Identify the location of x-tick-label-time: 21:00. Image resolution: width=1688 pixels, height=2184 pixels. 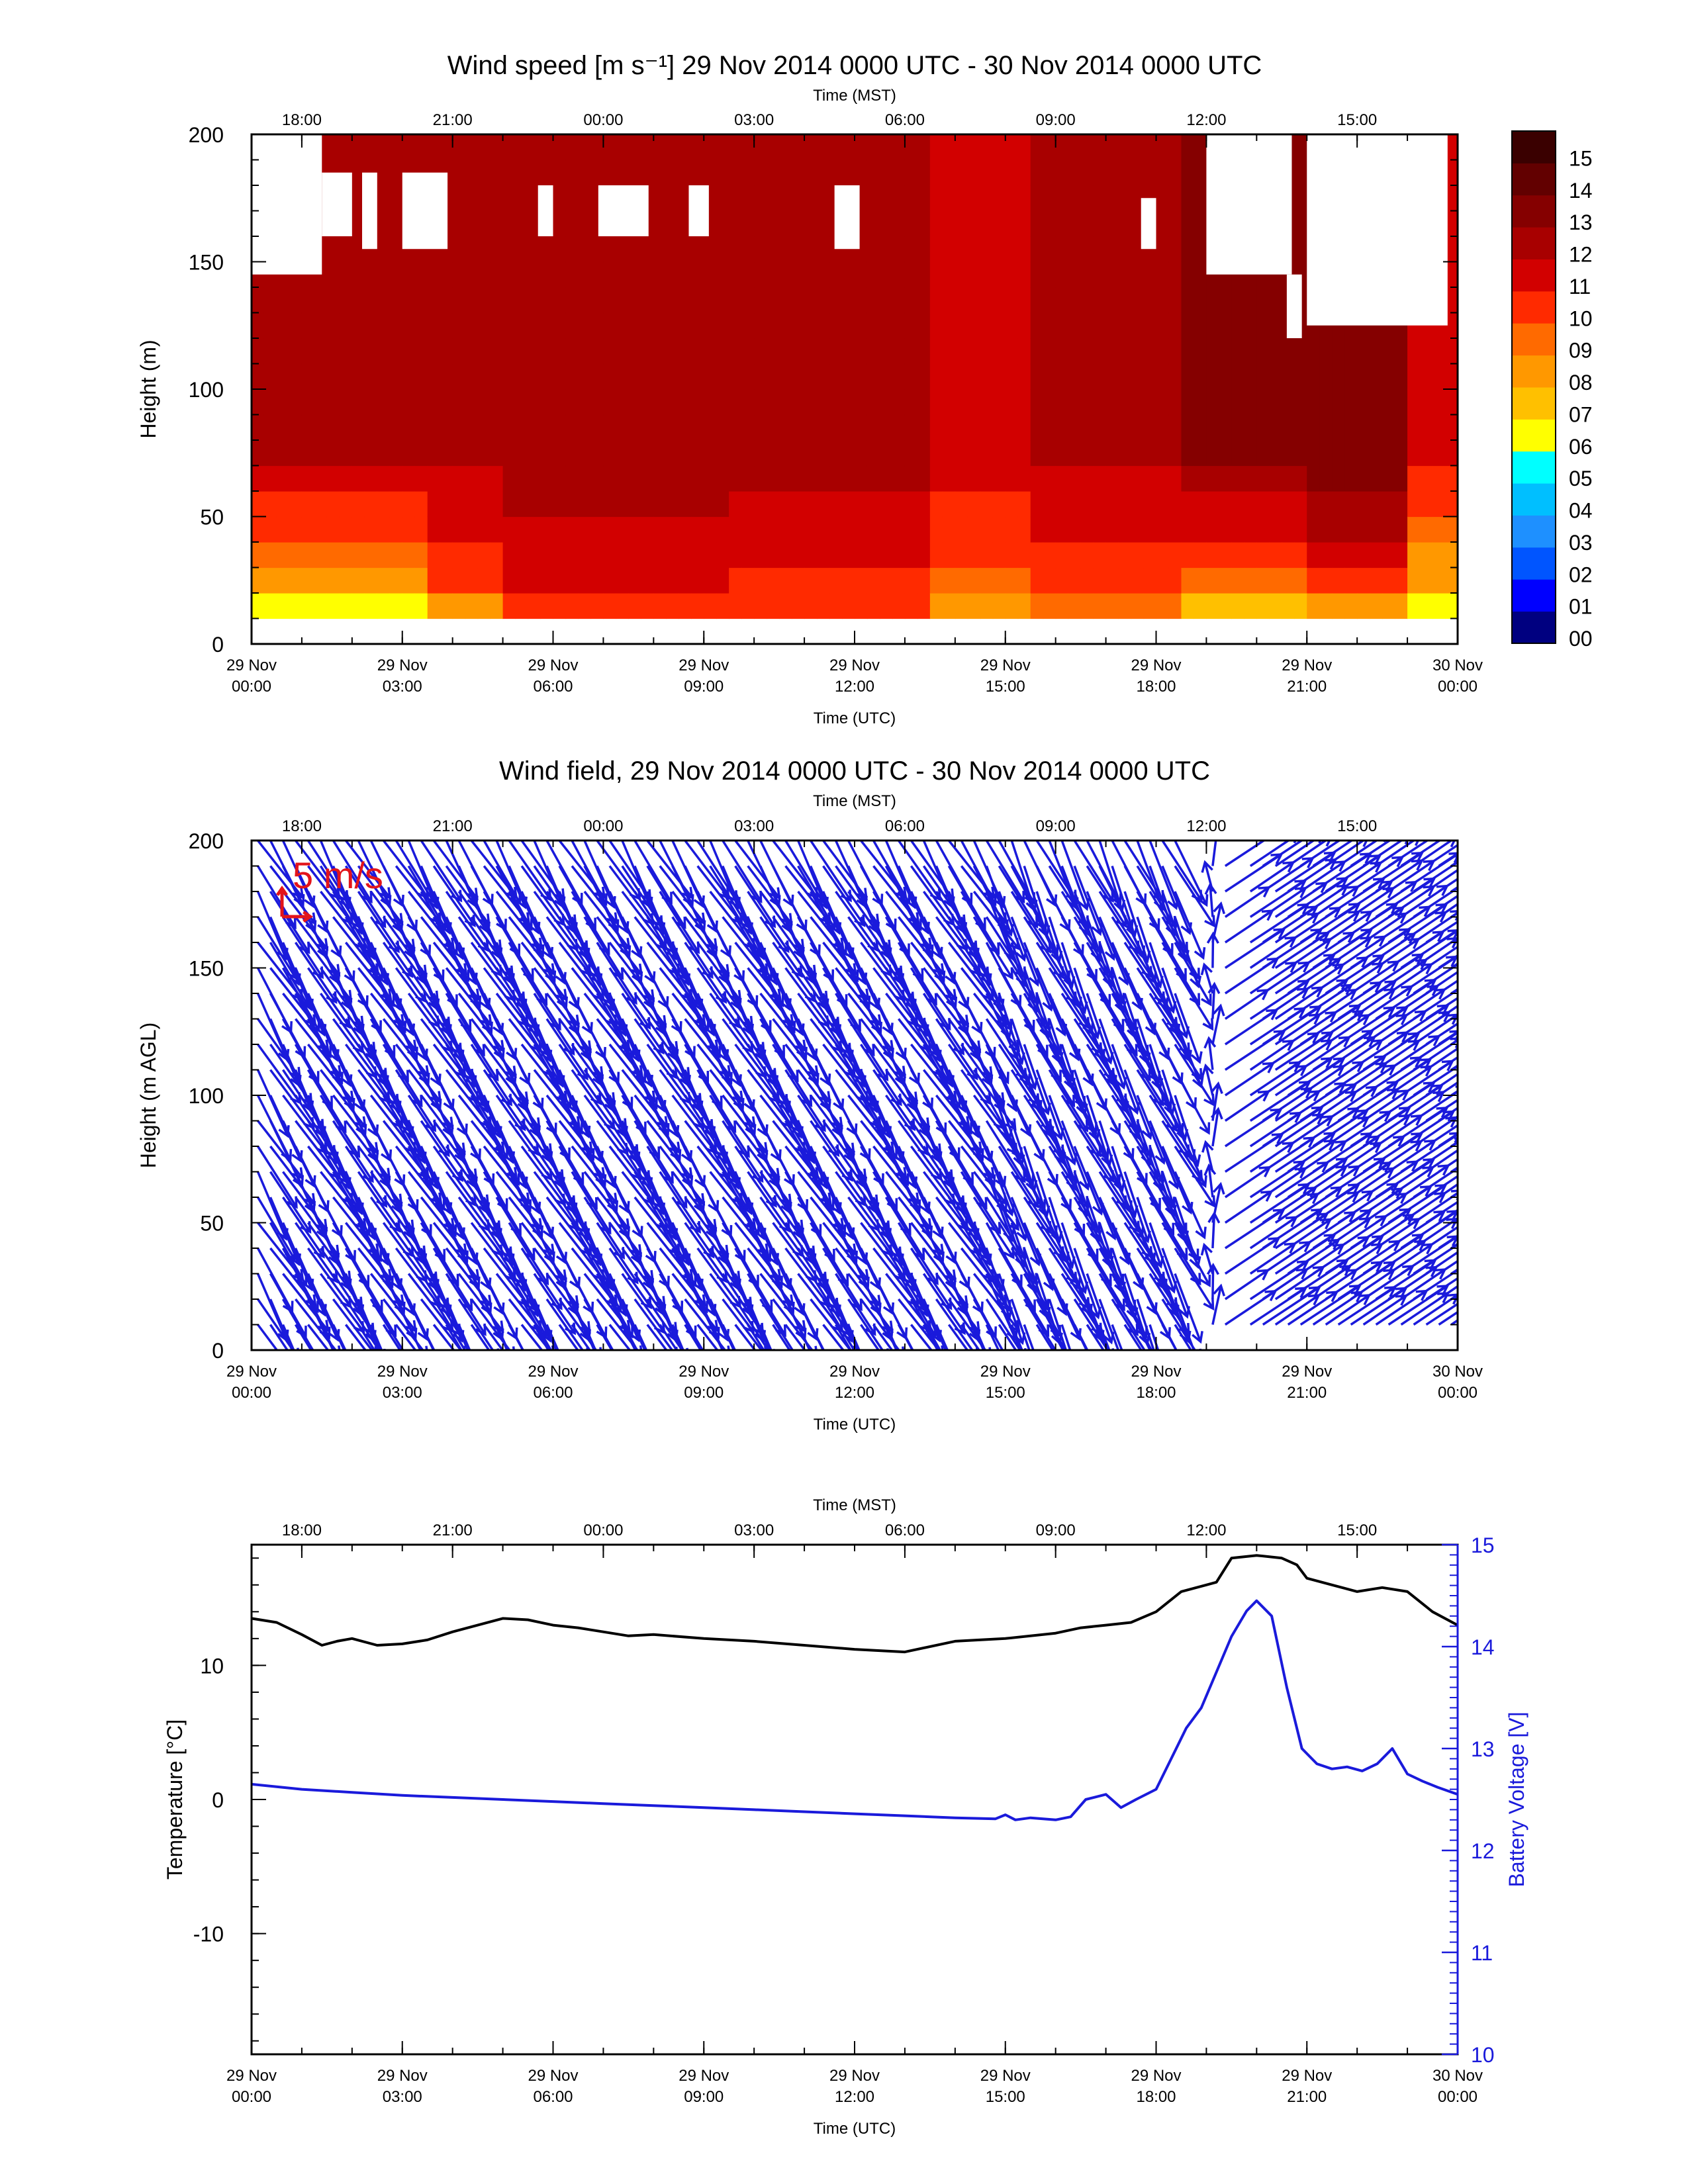
(1307, 687).